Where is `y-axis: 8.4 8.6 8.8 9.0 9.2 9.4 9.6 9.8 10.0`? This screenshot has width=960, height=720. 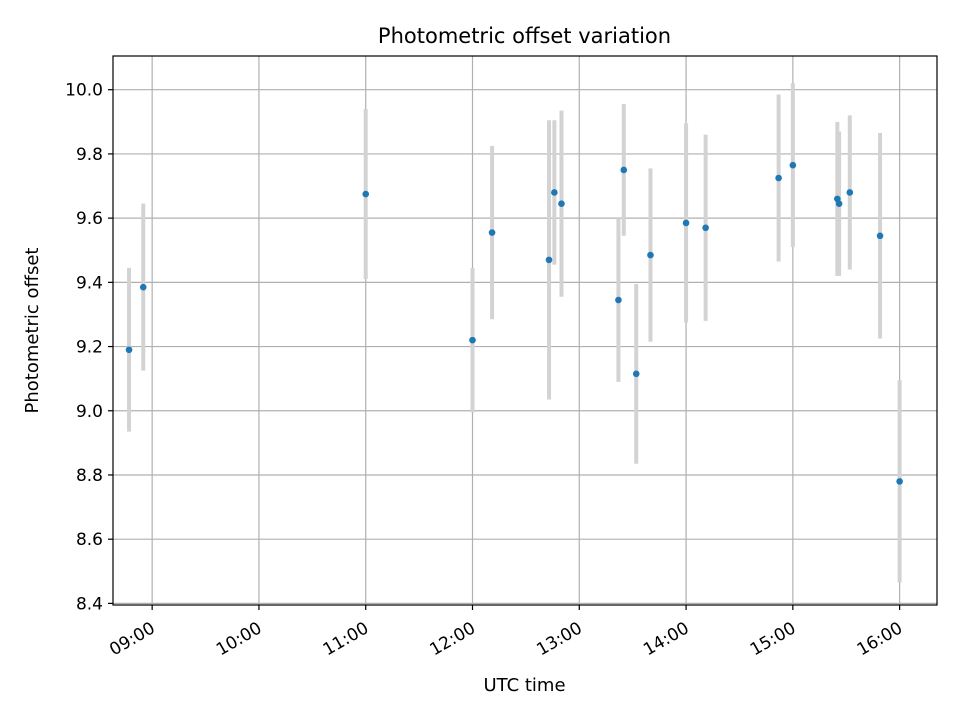 y-axis: 8.4 8.6 8.8 9.0 9.2 9.4 9.6 9.8 10.0 is located at coordinates (89, 347).